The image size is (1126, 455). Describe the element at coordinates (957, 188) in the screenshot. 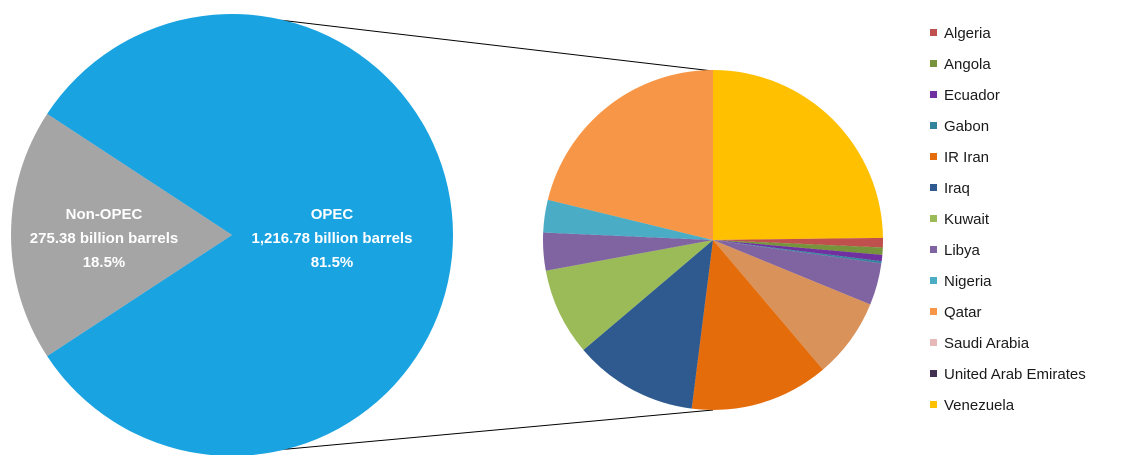

I see `legend-label: Iraq` at that location.